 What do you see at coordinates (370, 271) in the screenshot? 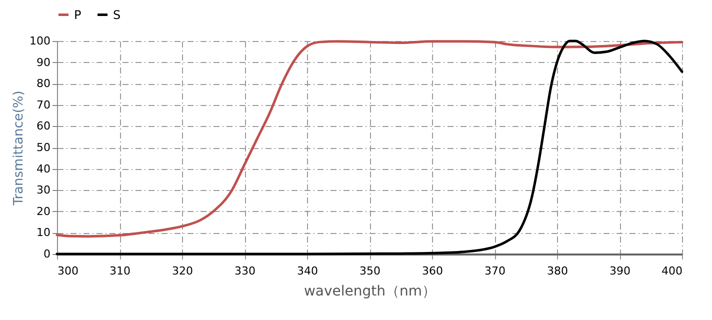
I see `x-tick-label: 350` at bounding box center [370, 271].